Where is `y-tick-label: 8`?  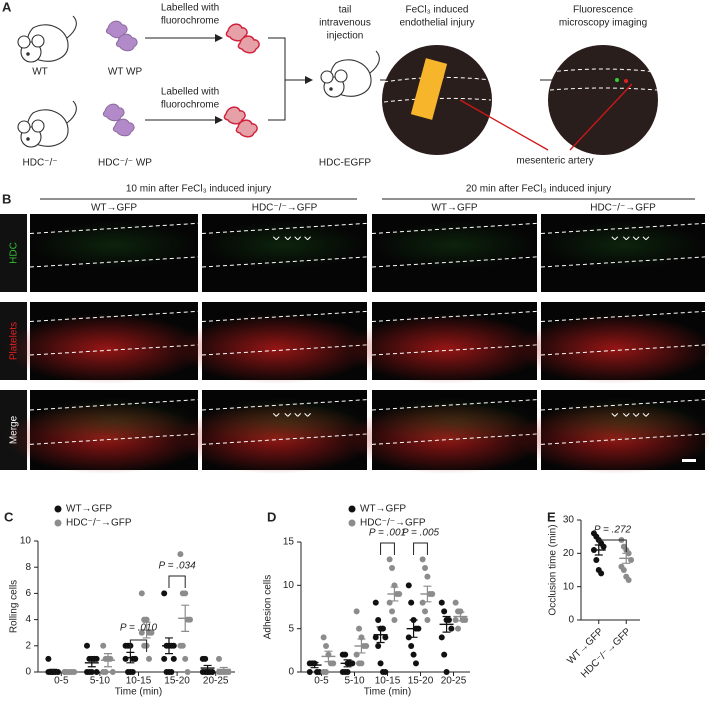
y-tick-label: 8 is located at coordinates (28, 567).